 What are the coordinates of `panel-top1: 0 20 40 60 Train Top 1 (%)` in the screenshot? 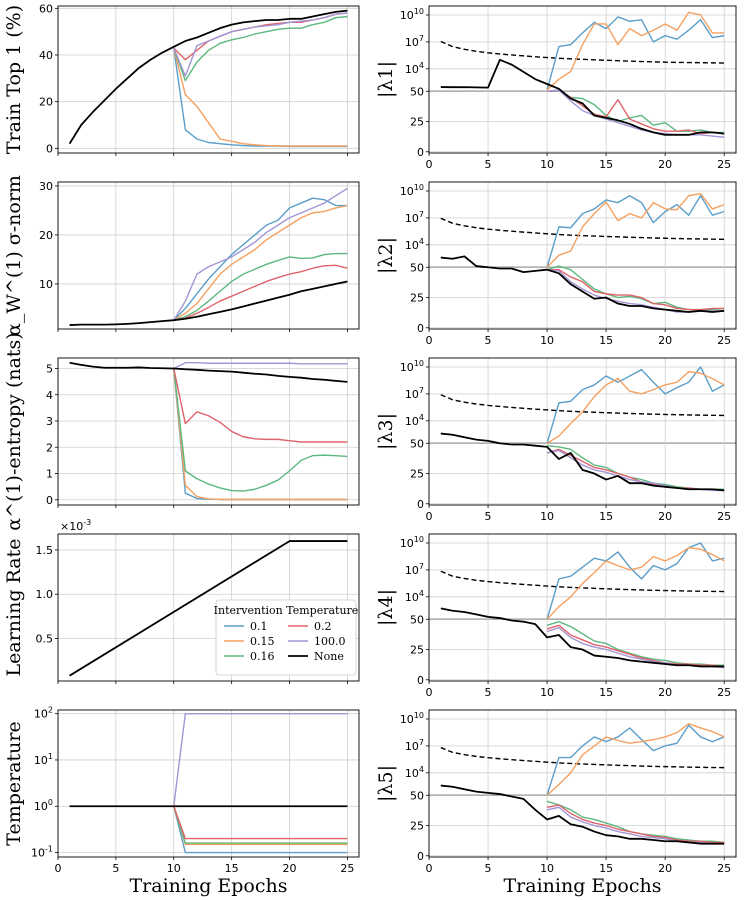 It's located at (181, 79).